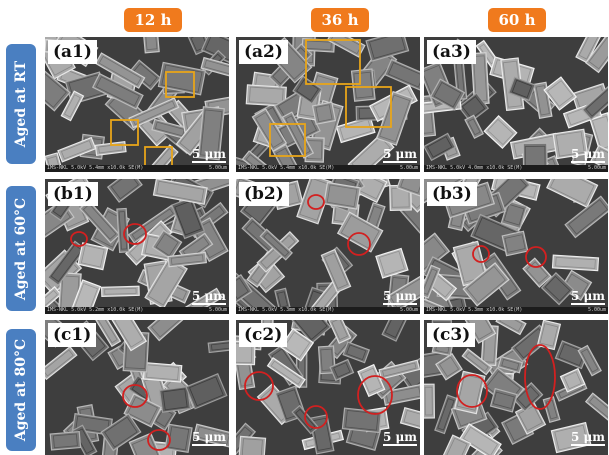 The height and width of the screenshot is (455, 609). I want to click on sem-info-strip: IMS-NKL 5.0kV 4.0mm x10.0k SE(M) 5.00um, so click(516, 168).